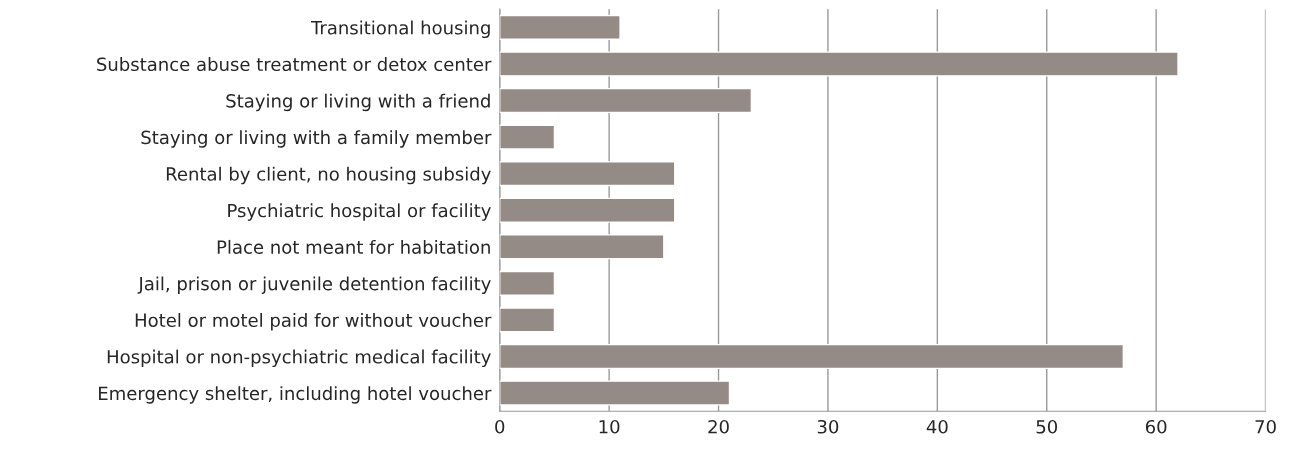 The height and width of the screenshot is (457, 1298). What do you see at coordinates (316, 139) in the screenshot?
I see `y-tick-label: Staying or living with a family member` at bounding box center [316, 139].